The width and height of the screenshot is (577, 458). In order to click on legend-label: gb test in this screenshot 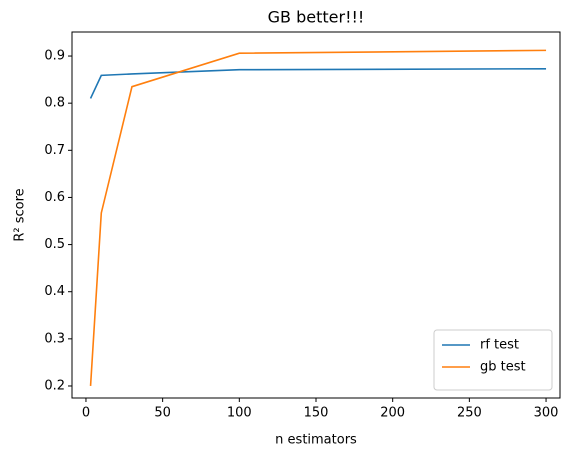, I will do `click(503, 367)`.